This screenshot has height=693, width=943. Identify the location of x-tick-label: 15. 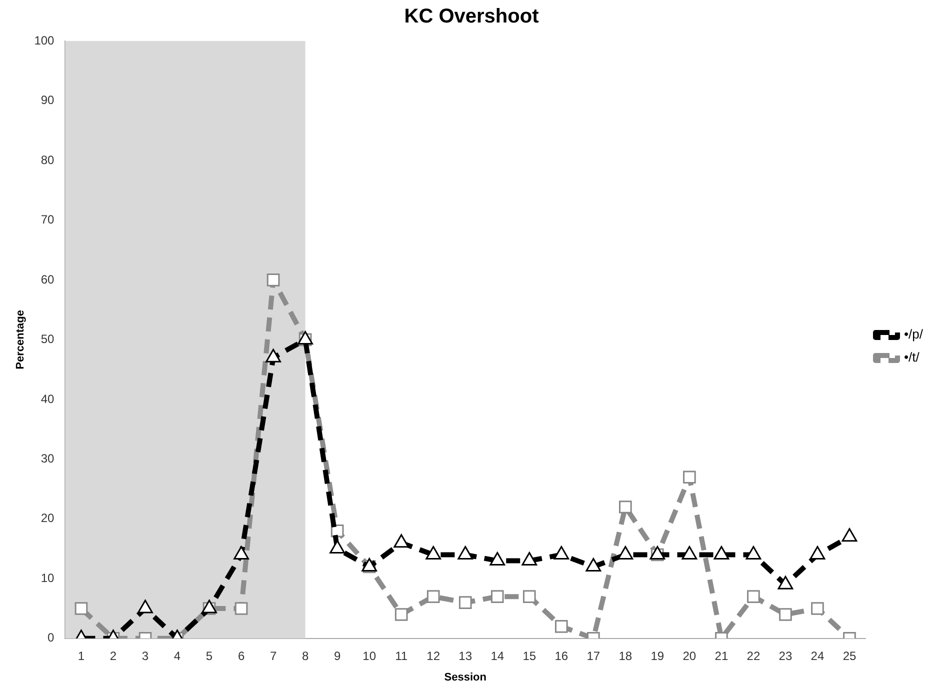
(529, 655).